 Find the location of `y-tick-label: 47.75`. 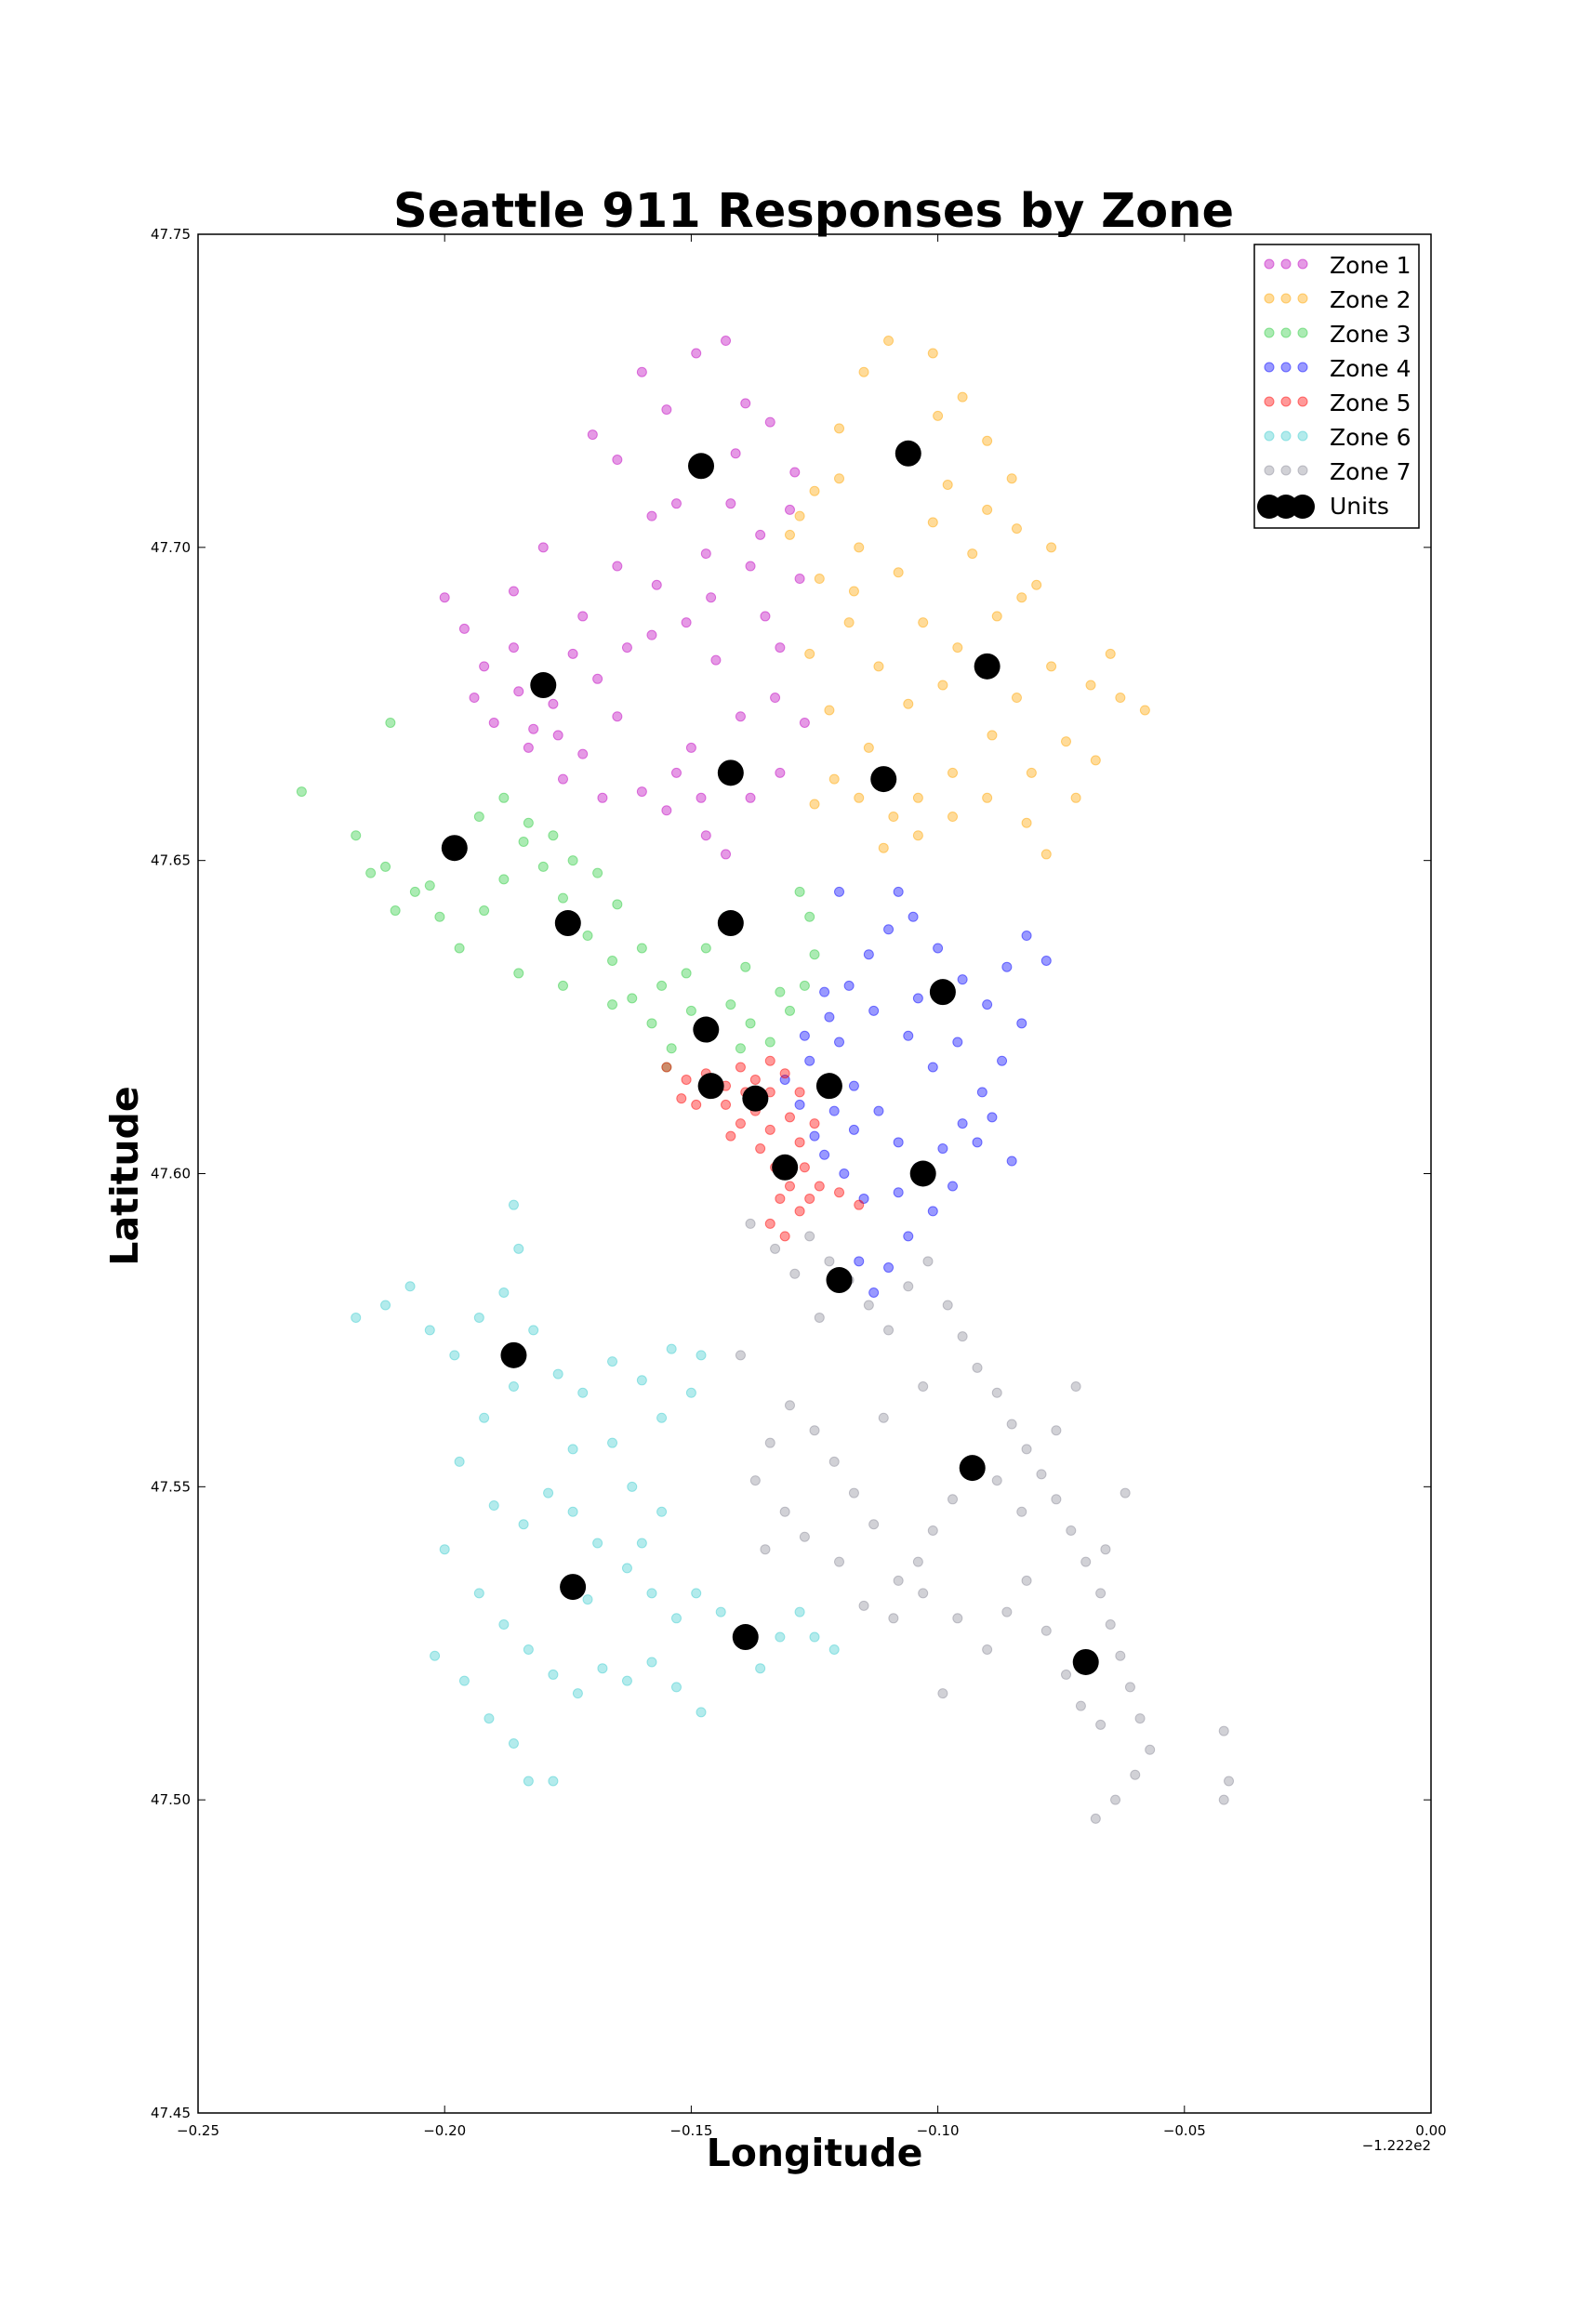

y-tick-label: 47.75 is located at coordinates (171, 234).